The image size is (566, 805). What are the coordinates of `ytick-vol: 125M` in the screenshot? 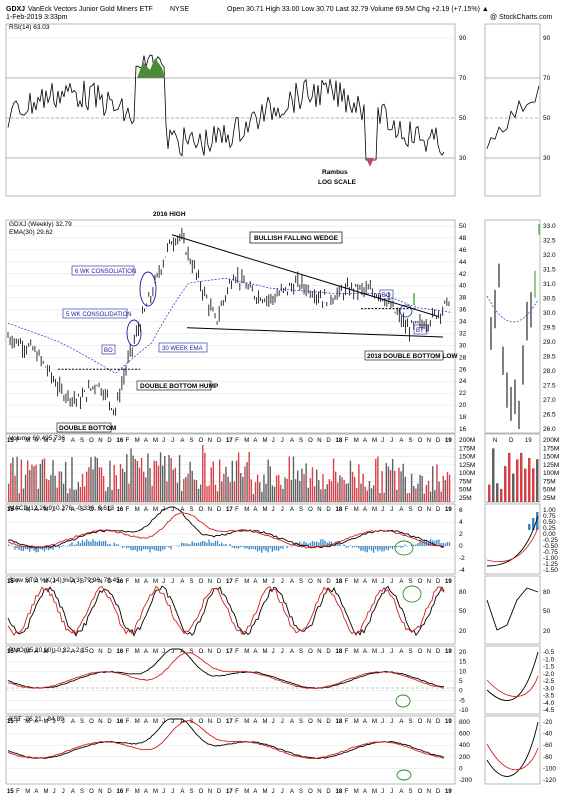 It's located at (467, 465).